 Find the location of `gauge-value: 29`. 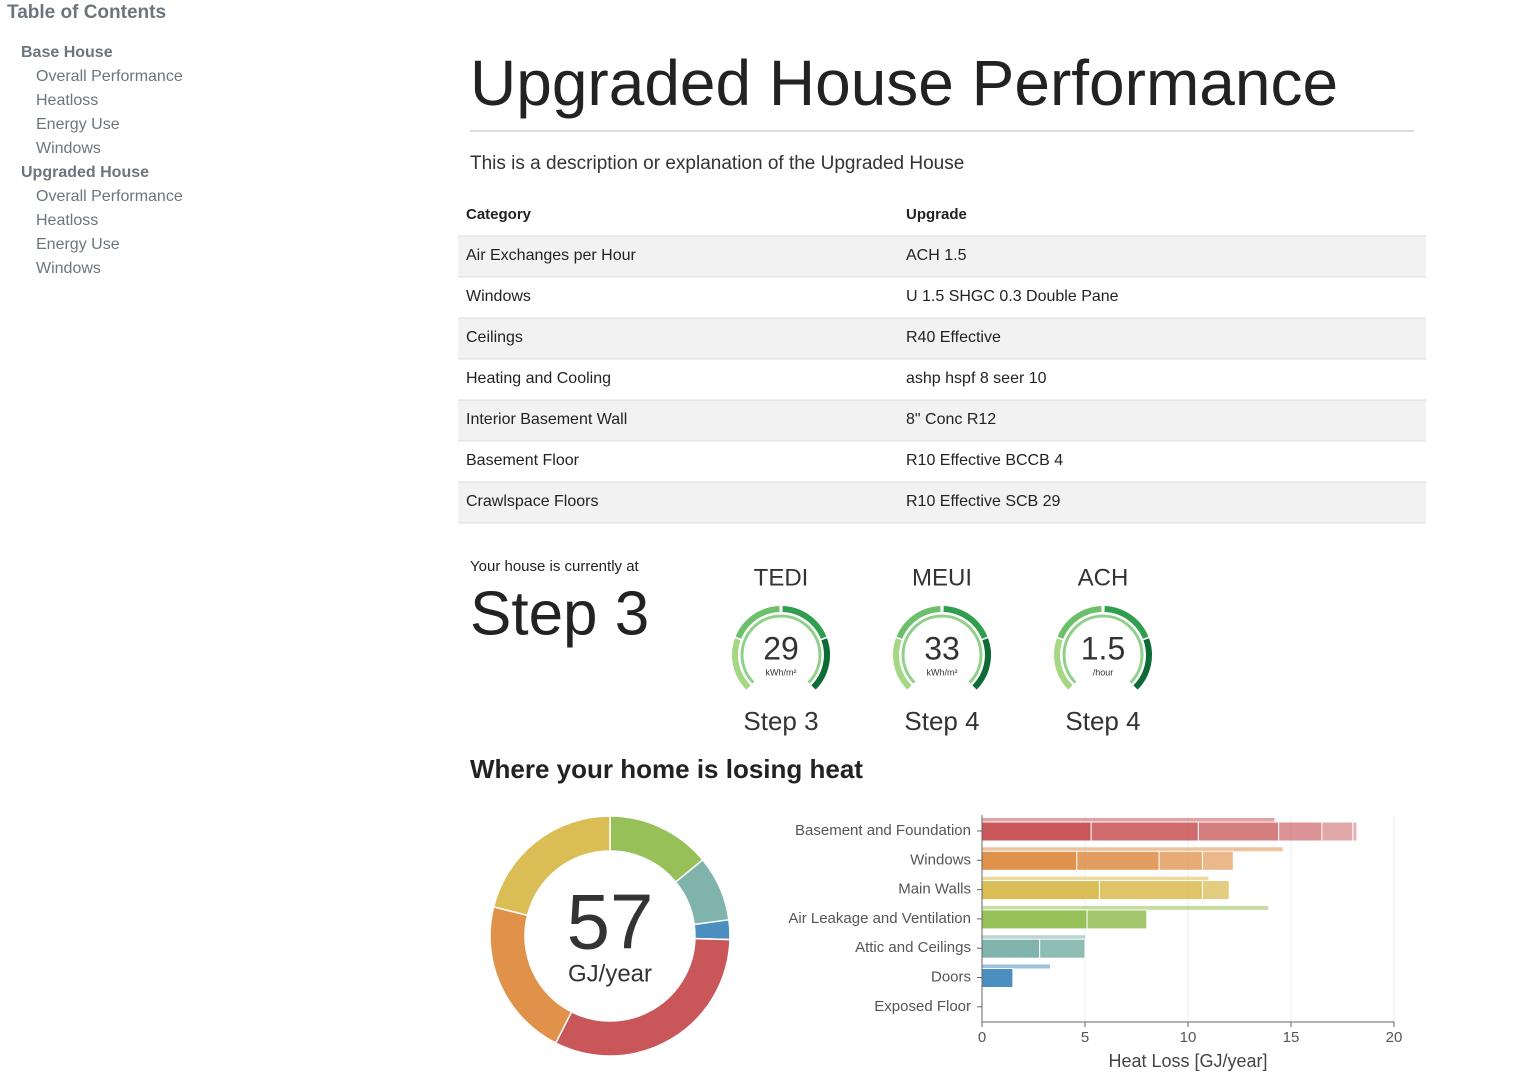

gauge-value: 29 is located at coordinates (781, 648).